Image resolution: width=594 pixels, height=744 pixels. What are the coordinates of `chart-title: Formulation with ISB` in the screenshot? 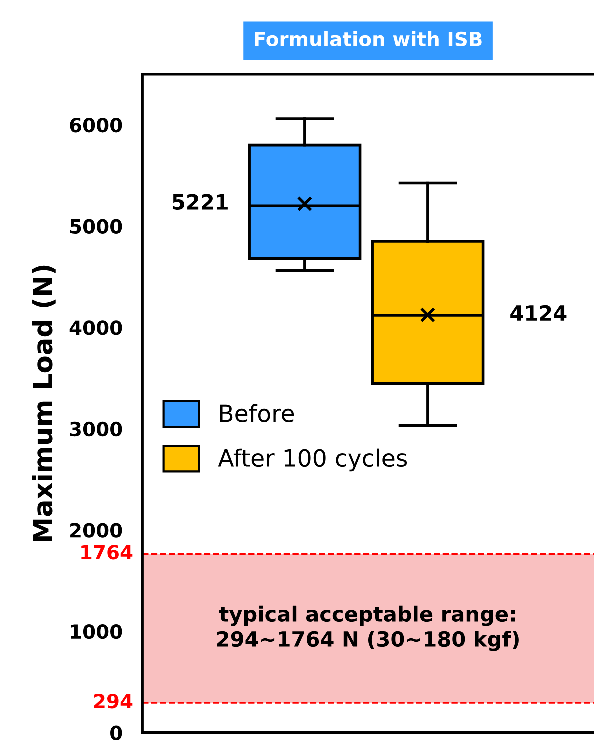 It's located at (368, 39).